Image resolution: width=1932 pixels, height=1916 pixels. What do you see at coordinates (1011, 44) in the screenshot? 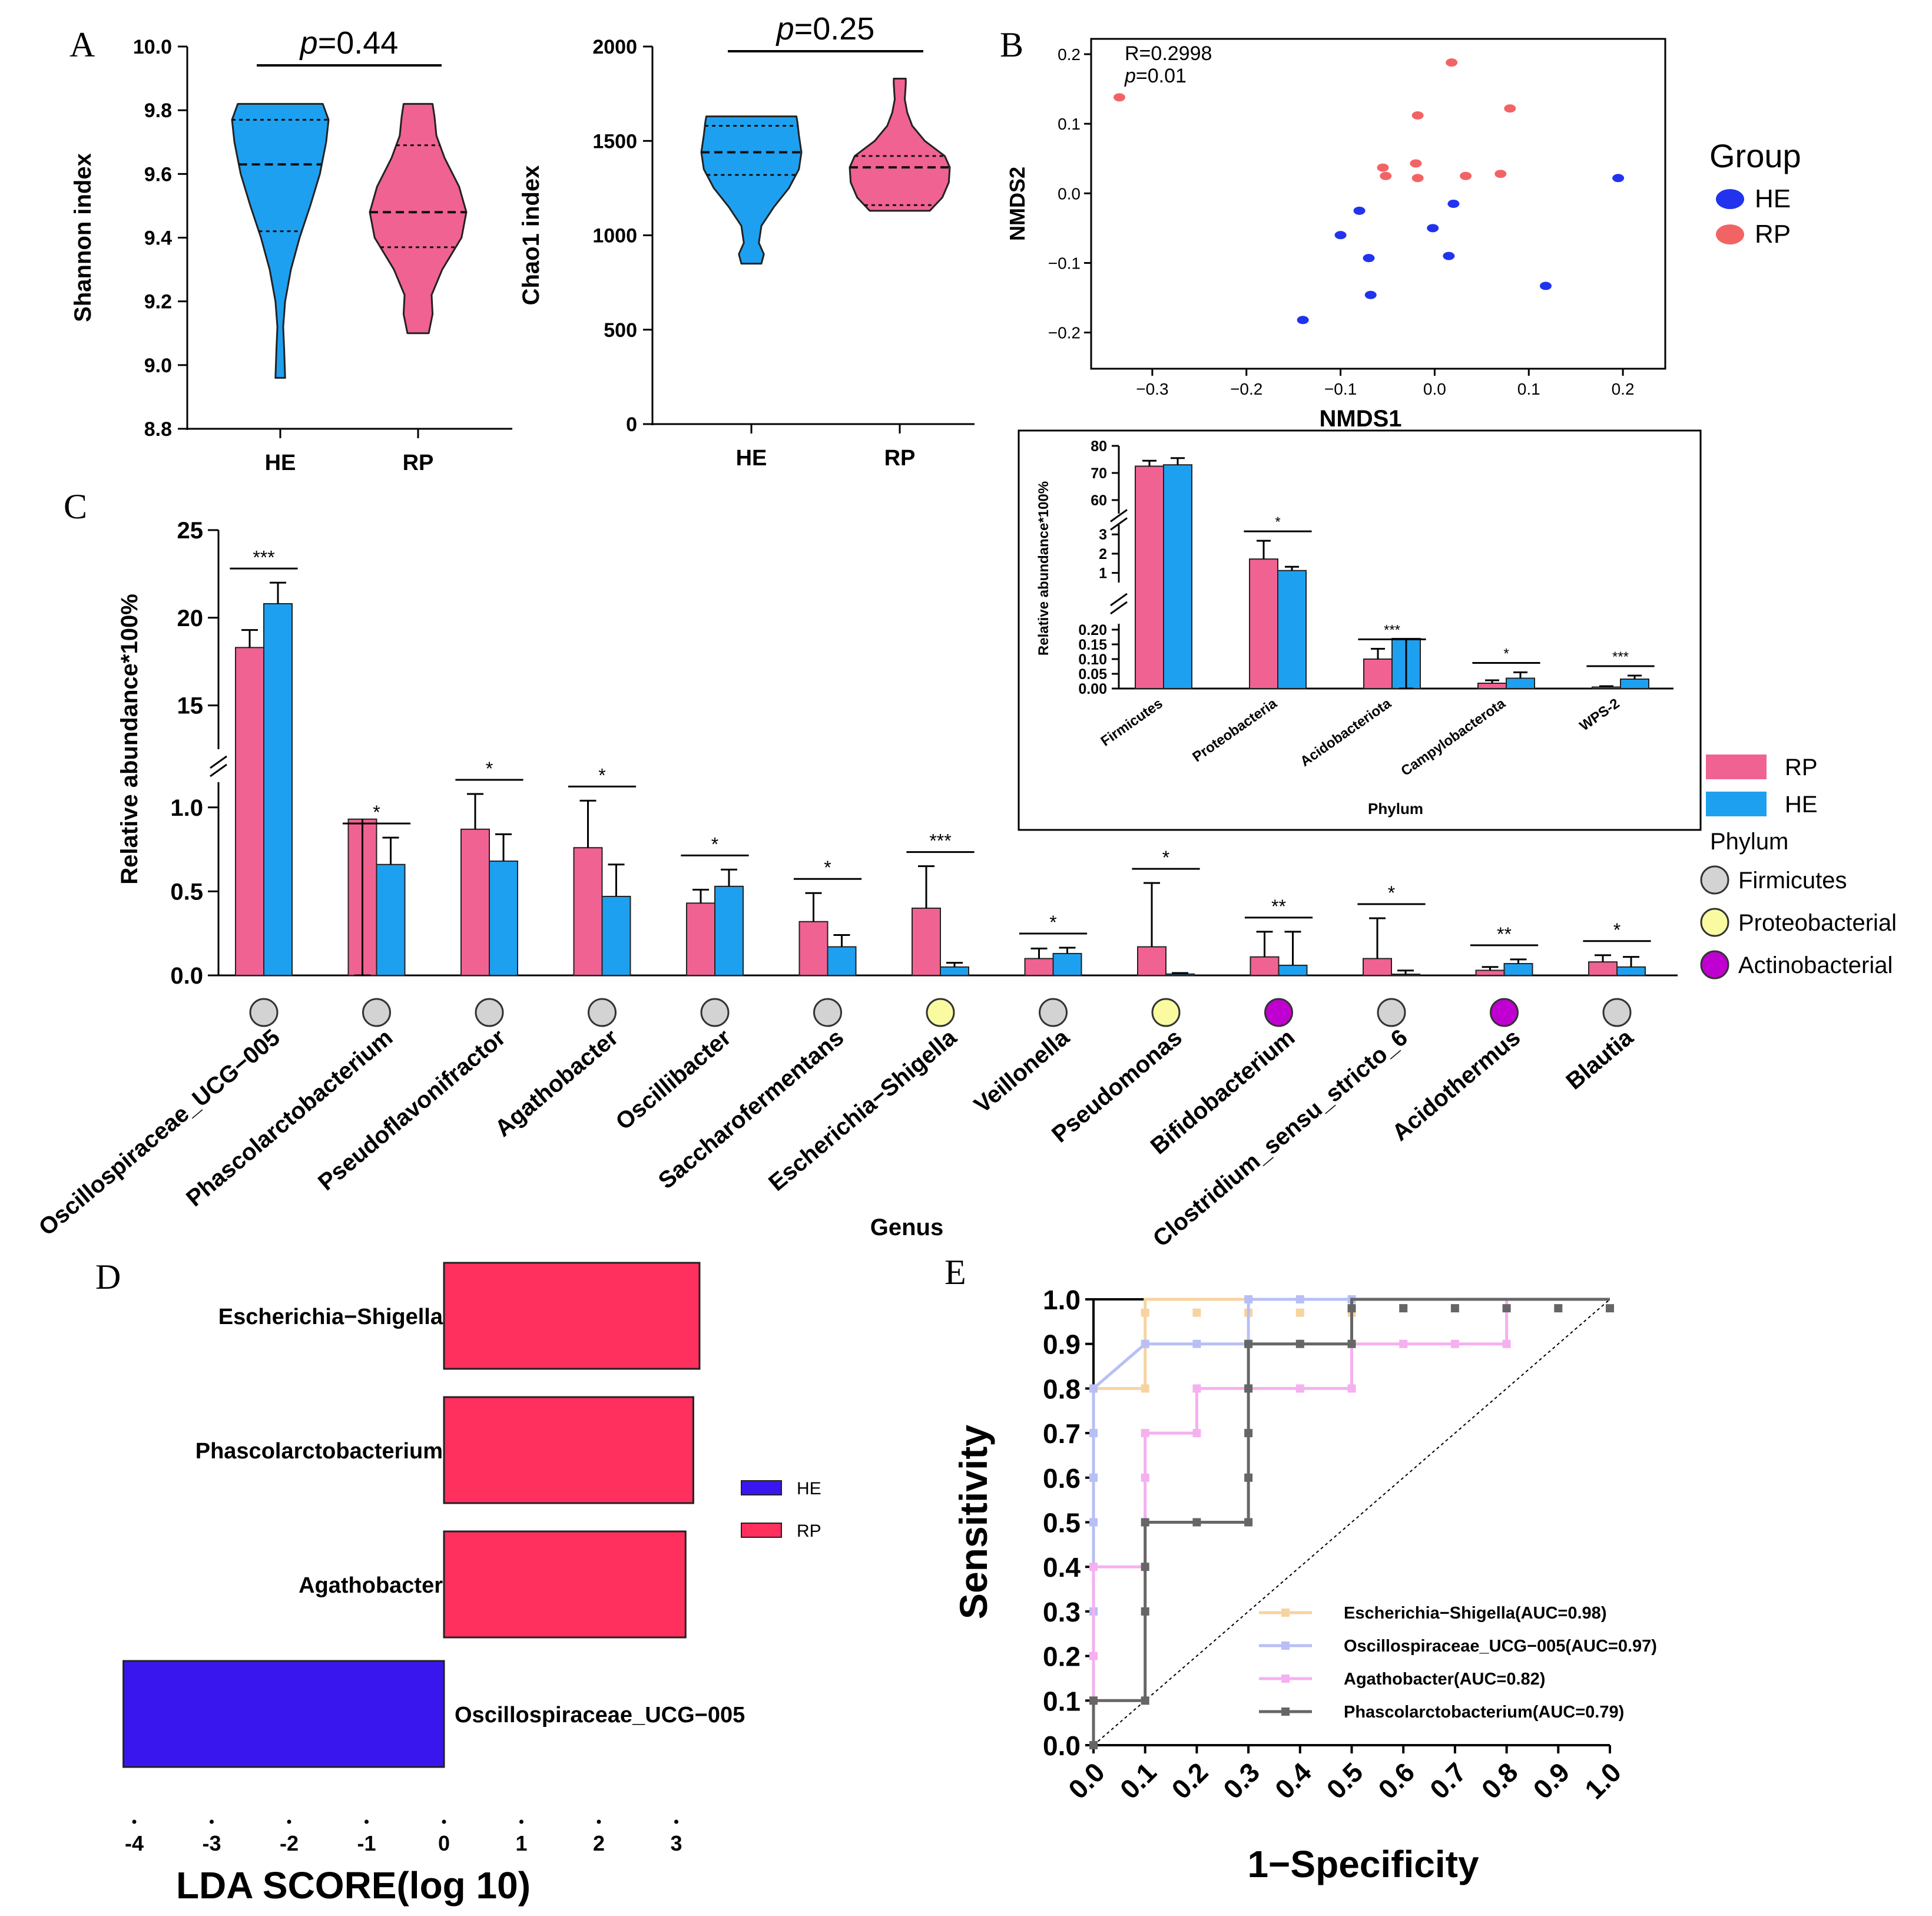
I see `panel-label-b: B` at bounding box center [1011, 44].